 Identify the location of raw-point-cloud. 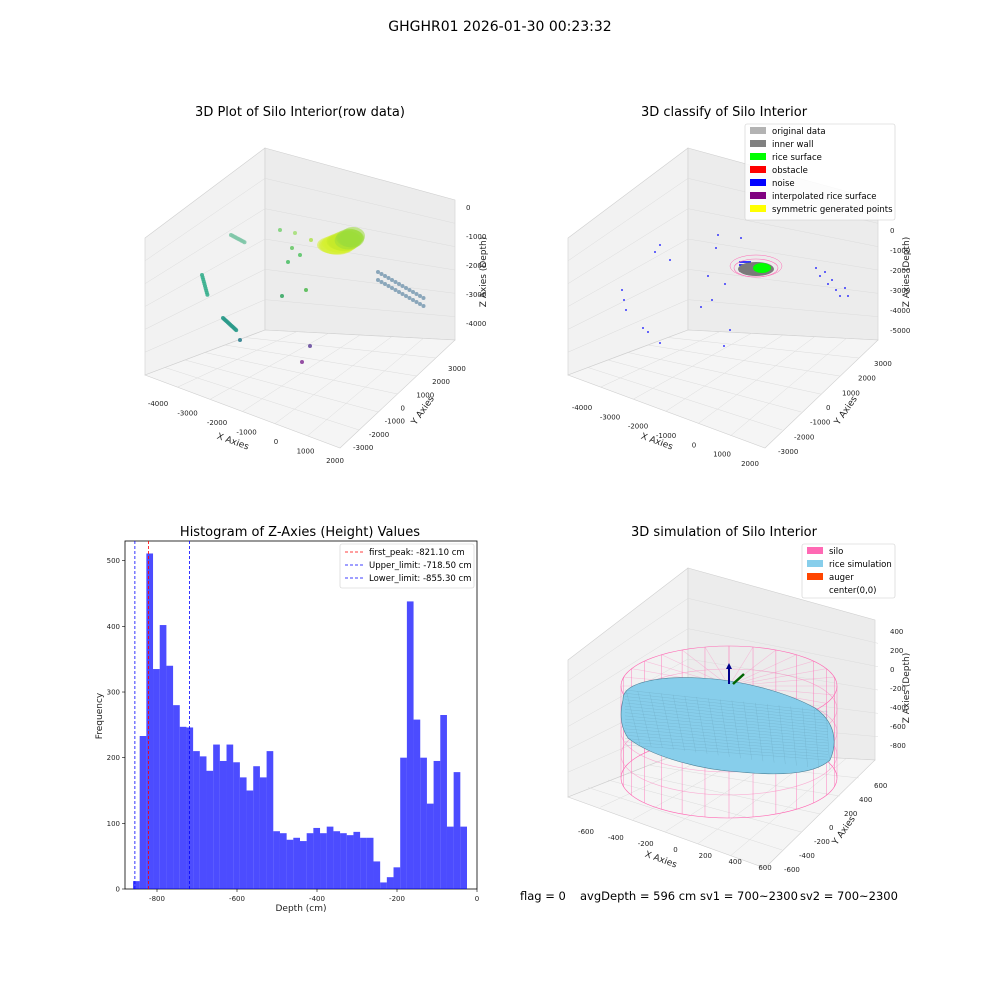
(313, 295).